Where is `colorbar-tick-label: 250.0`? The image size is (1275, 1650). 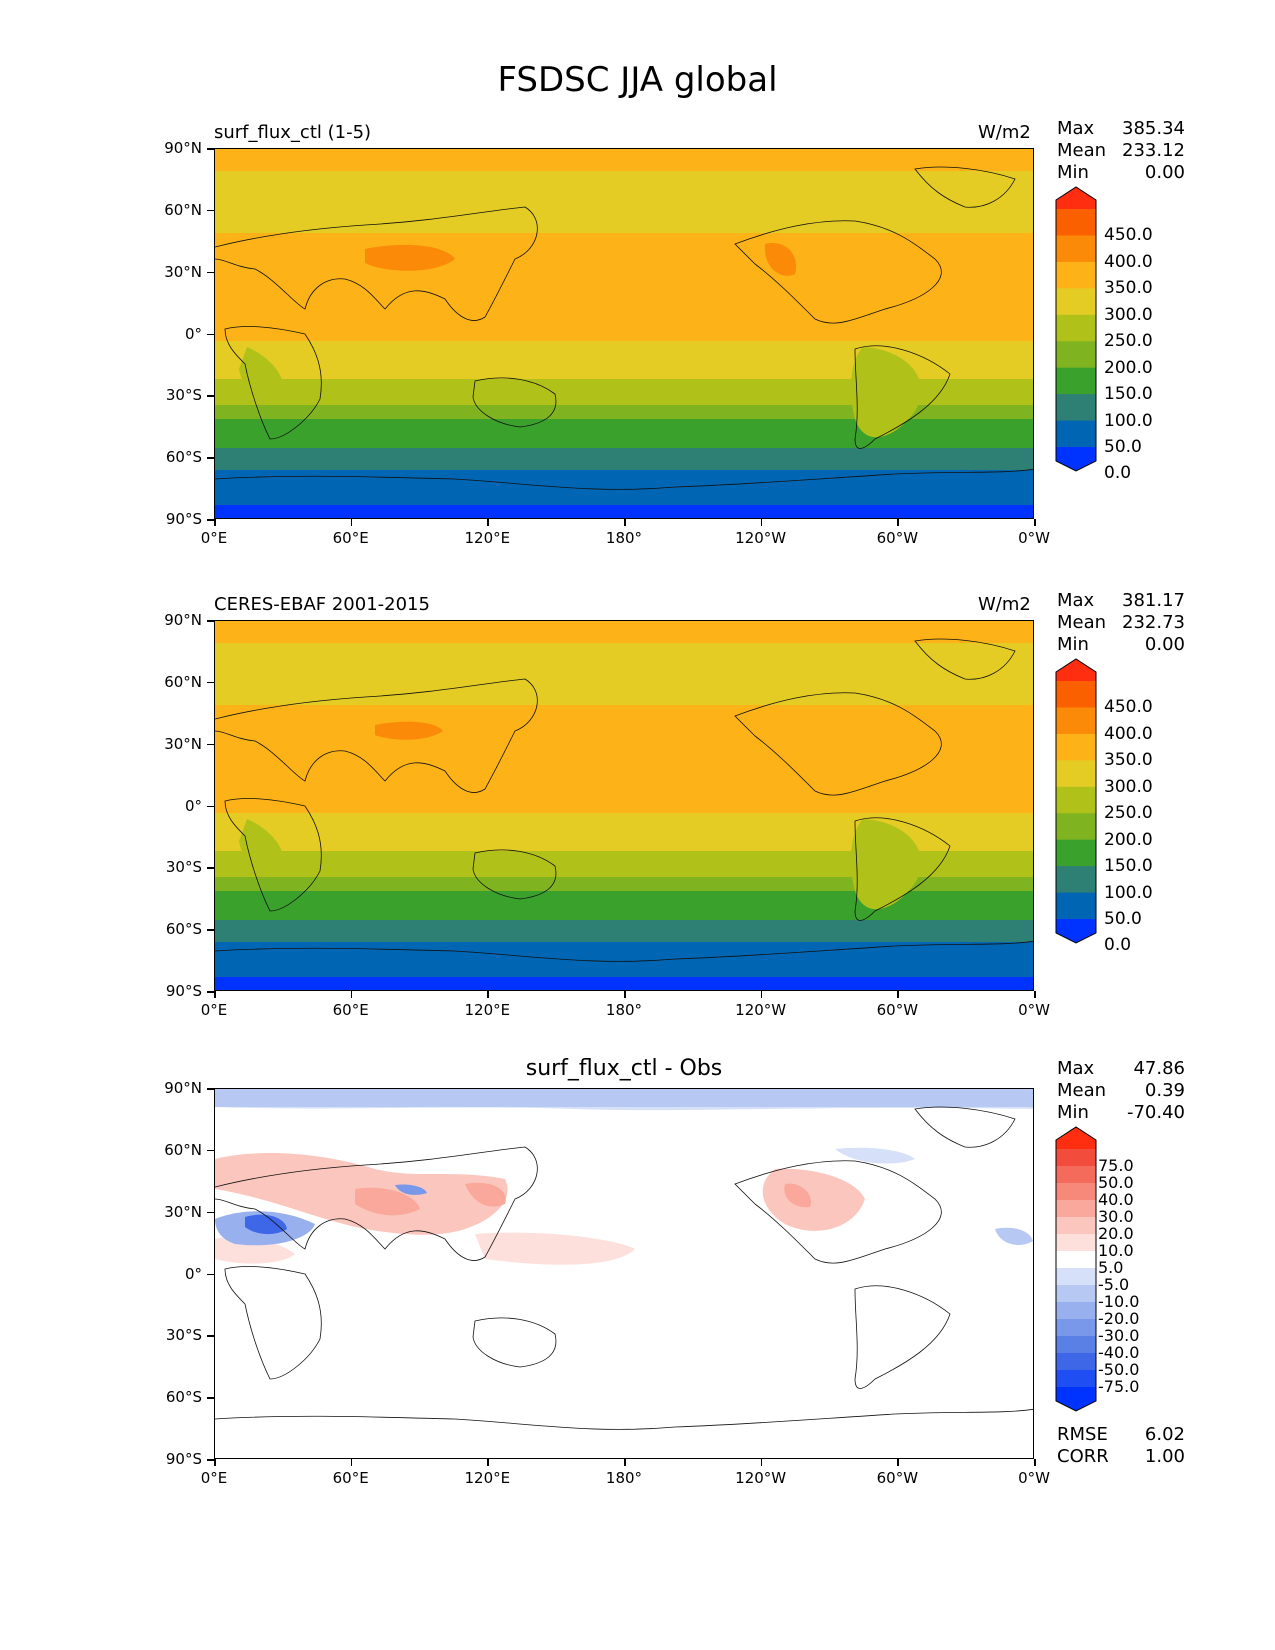 colorbar-tick-label: 250.0 is located at coordinates (1128, 813).